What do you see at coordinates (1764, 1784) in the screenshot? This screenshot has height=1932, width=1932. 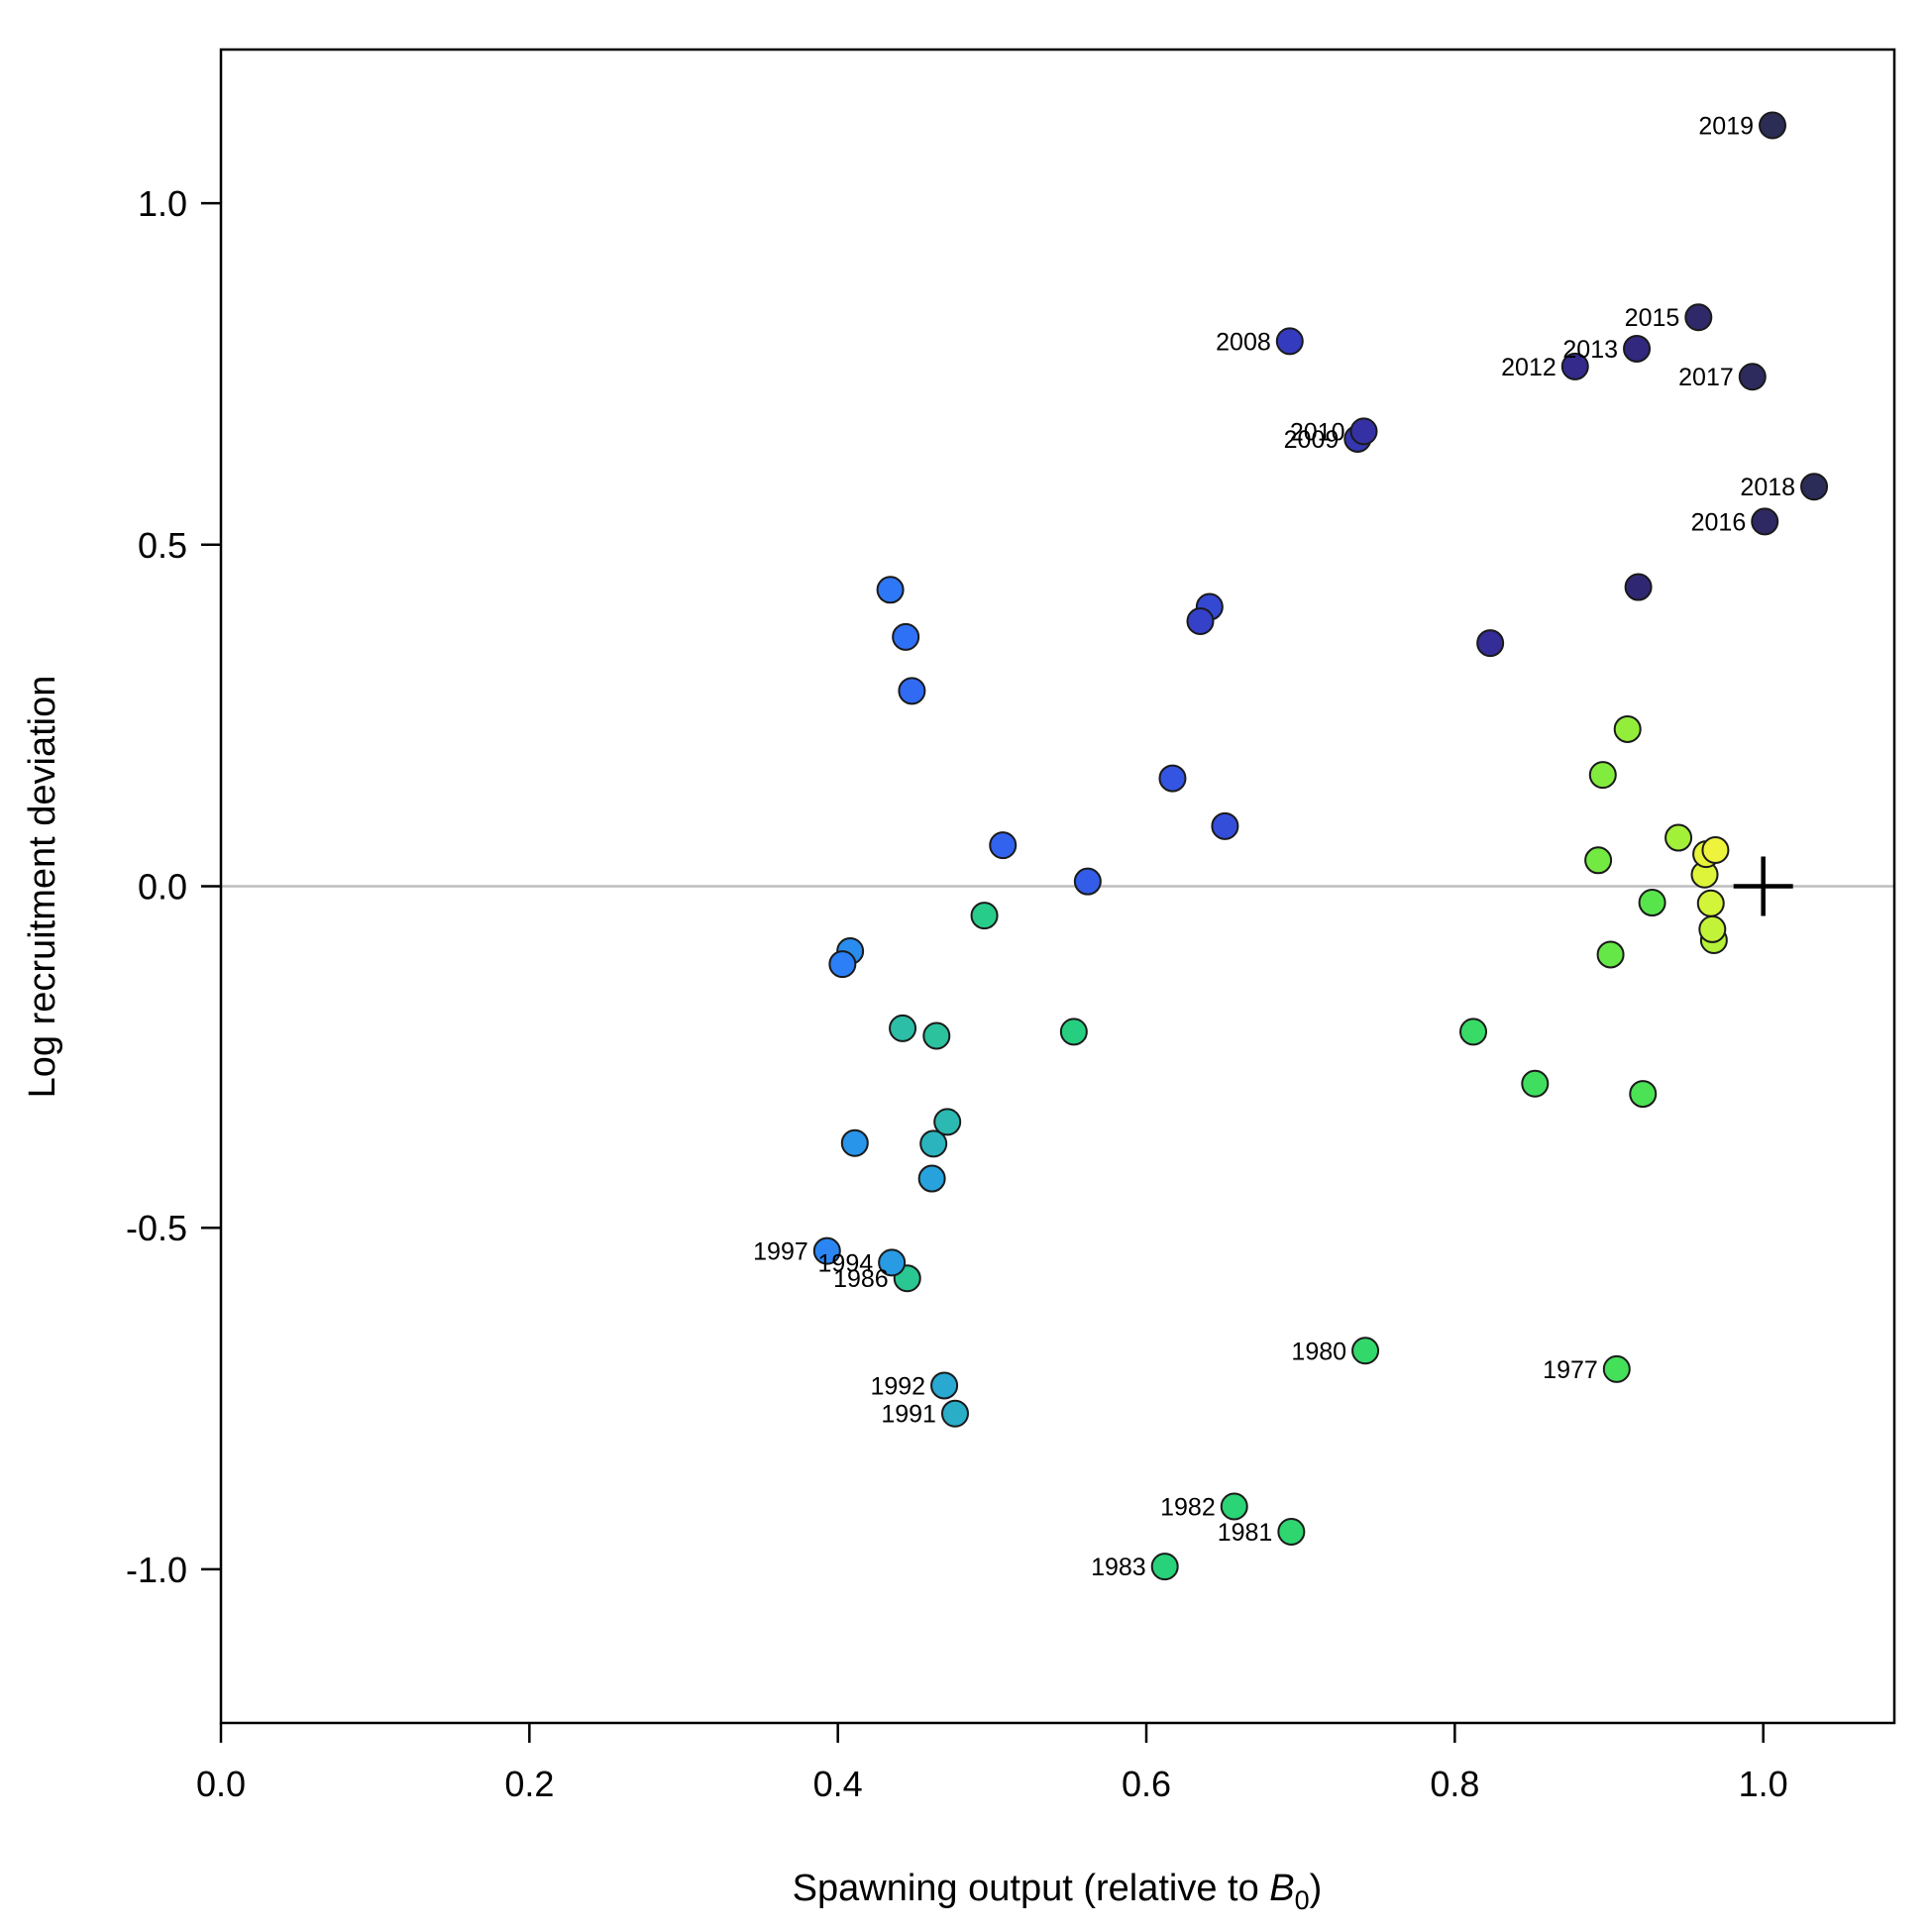 I see `x-tick-label: 1.0` at bounding box center [1764, 1784].